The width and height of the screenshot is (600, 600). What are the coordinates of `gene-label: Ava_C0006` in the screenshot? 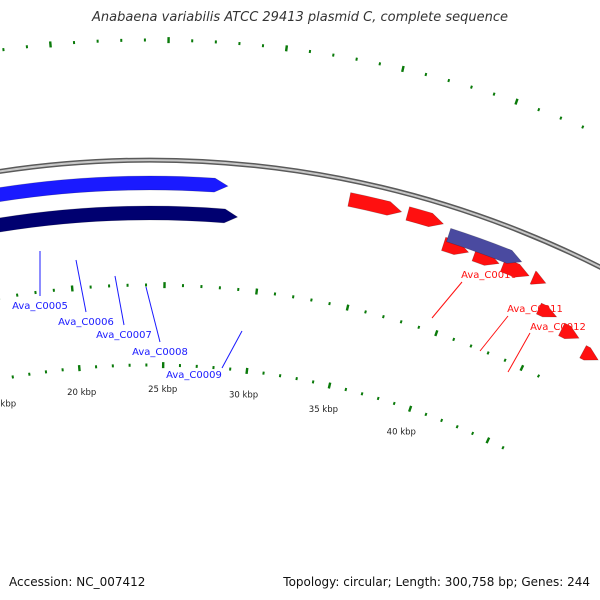 It's located at (86, 322).